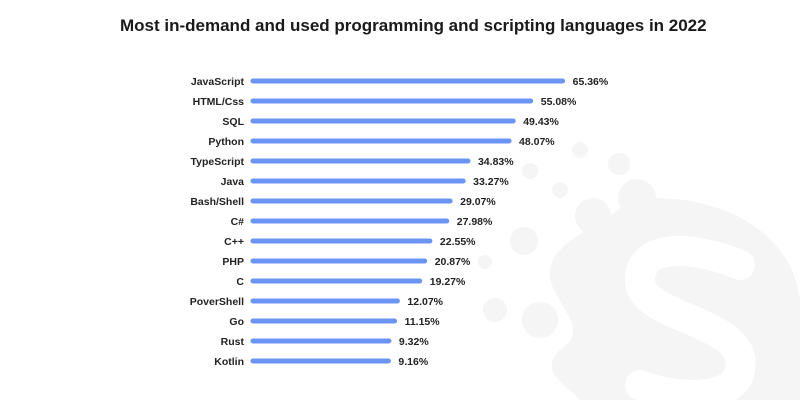 This screenshot has width=800, height=400. I want to click on value-label: 34.83%, so click(496, 162).